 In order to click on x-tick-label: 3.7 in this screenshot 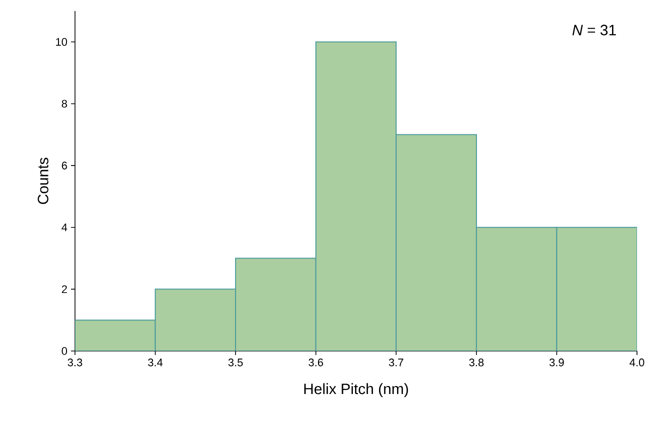, I will do `click(396, 362)`.